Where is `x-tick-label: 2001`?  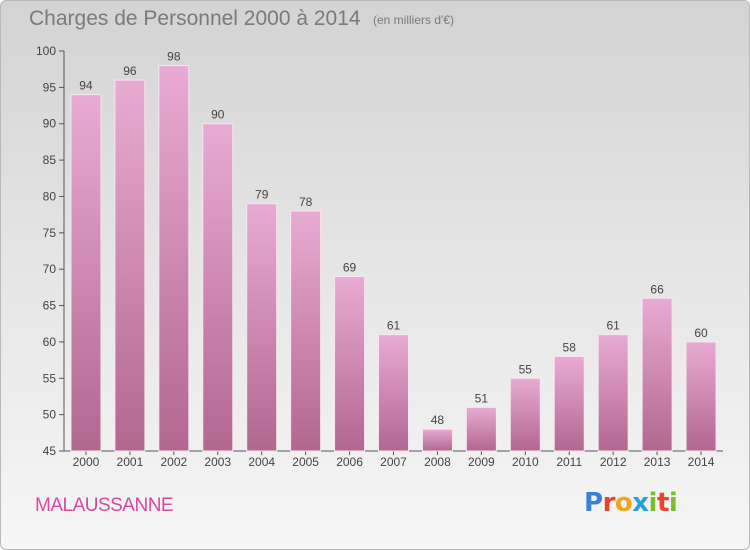 x-tick-label: 2001 is located at coordinates (130, 462).